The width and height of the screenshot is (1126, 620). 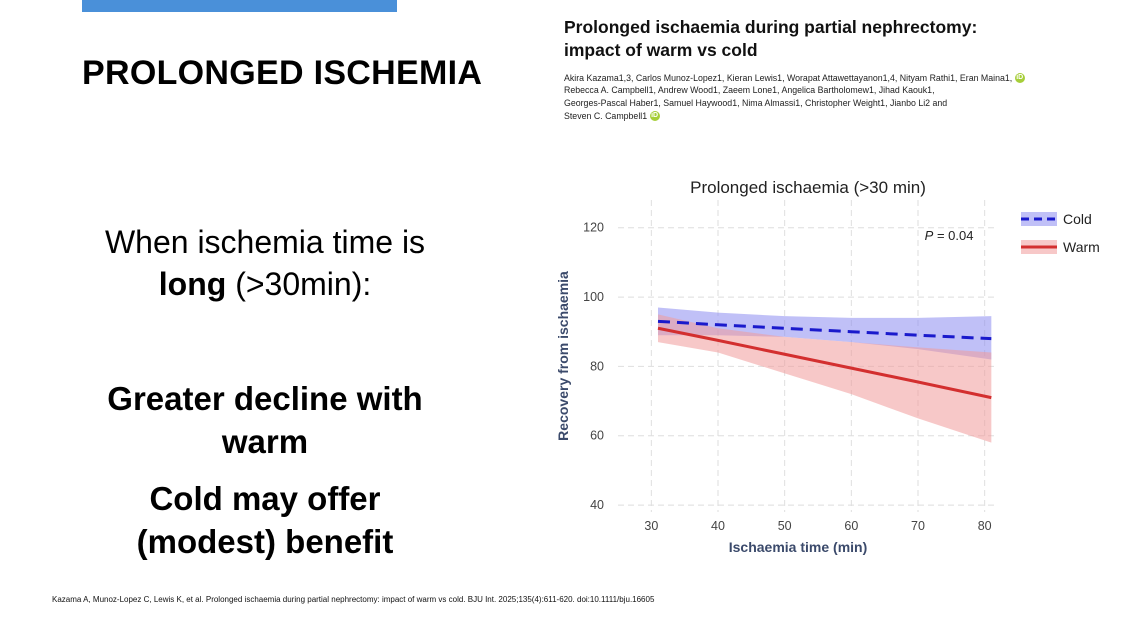 I want to click on paper-title-line2: impact of warm vs cold, so click(x=661, y=49).